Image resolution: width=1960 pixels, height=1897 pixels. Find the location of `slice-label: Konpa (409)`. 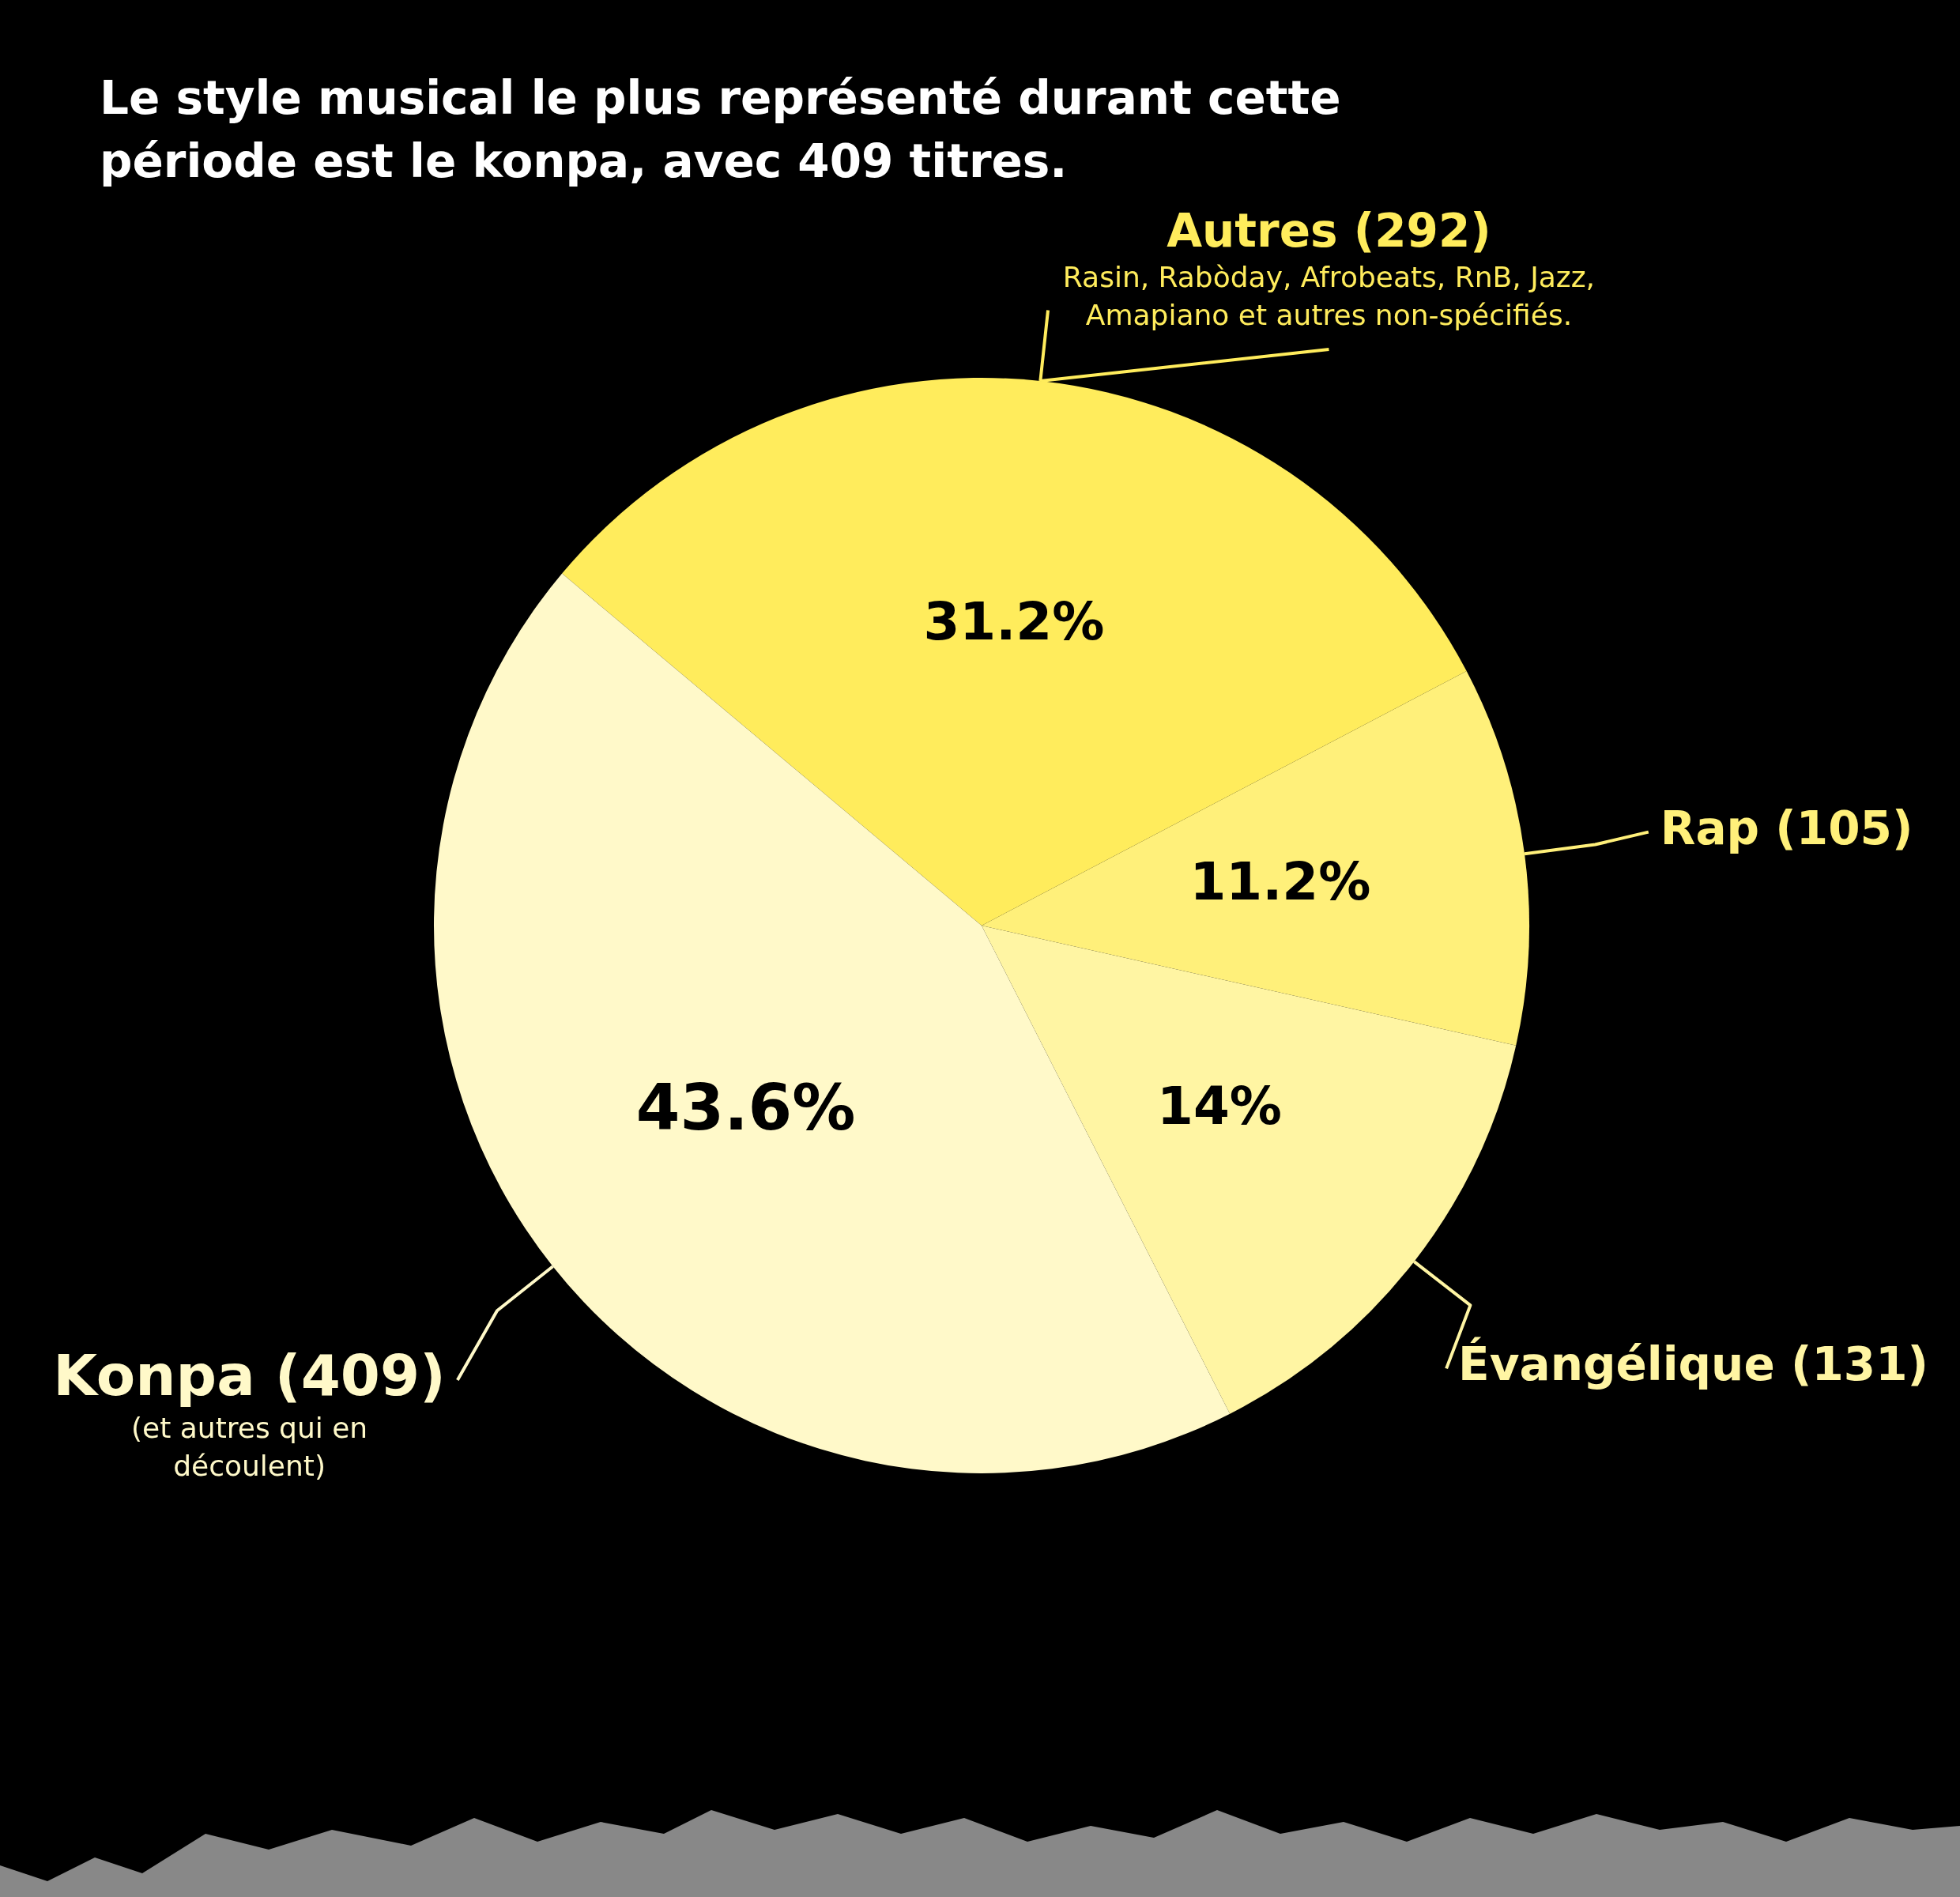

slice-label: Konpa (409) is located at coordinates (249, 1375).